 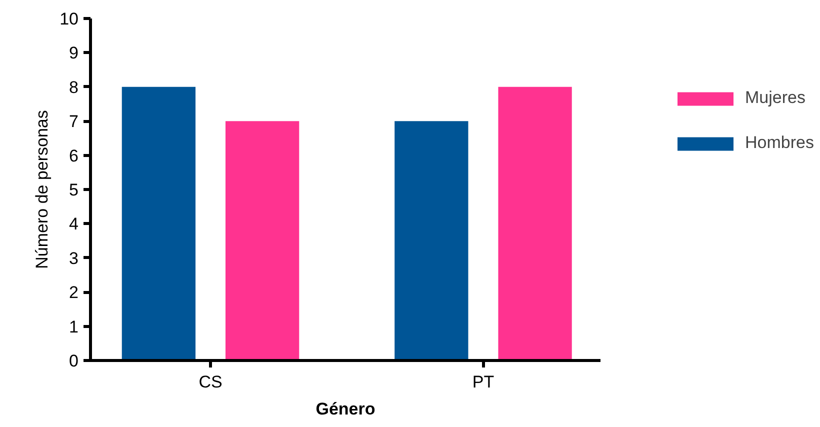 What do you see at coordinates (74, 361) in the screenshot?
I see `y-tick-label: 0` at bounding box center [74, 361].